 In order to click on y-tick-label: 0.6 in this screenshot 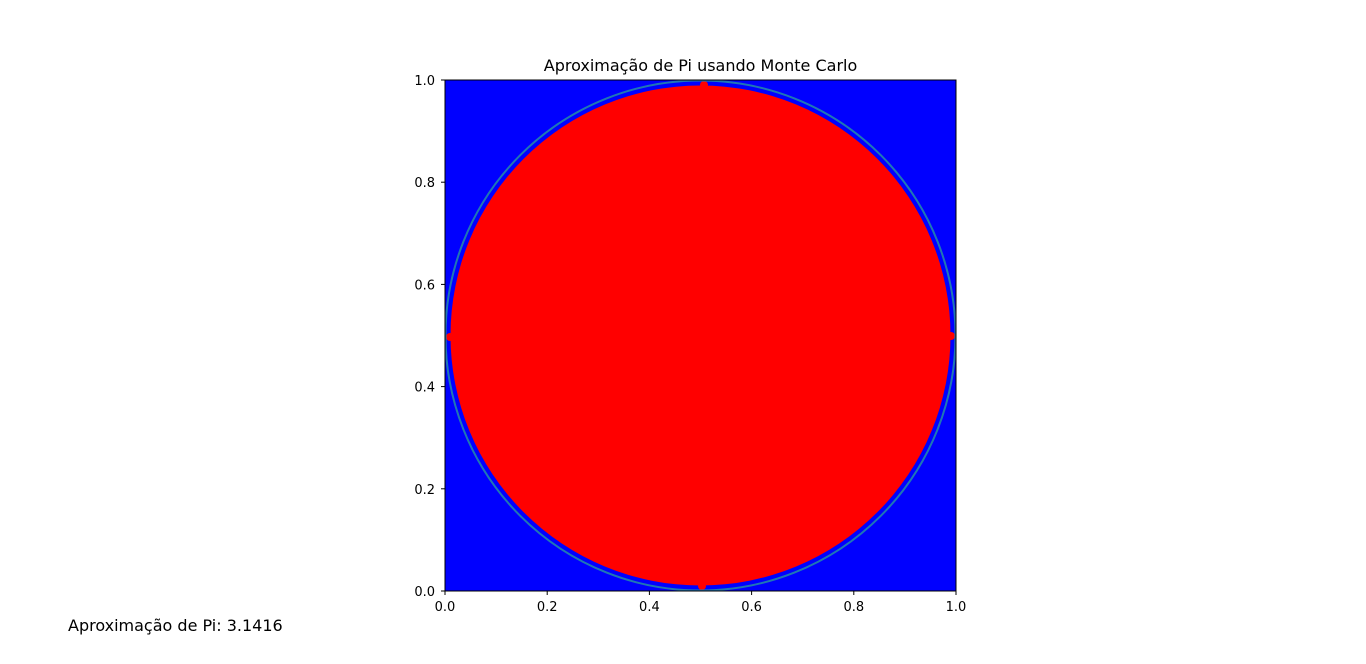, I will do `click(424, 285)`.